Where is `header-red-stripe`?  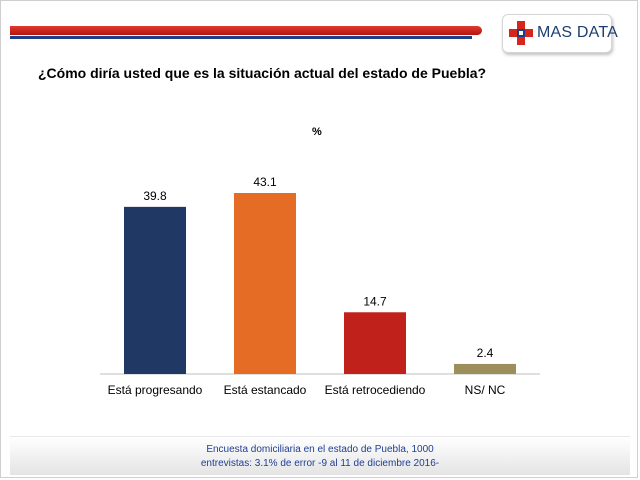
header-red-stripe is located at coordinates (246, 30).